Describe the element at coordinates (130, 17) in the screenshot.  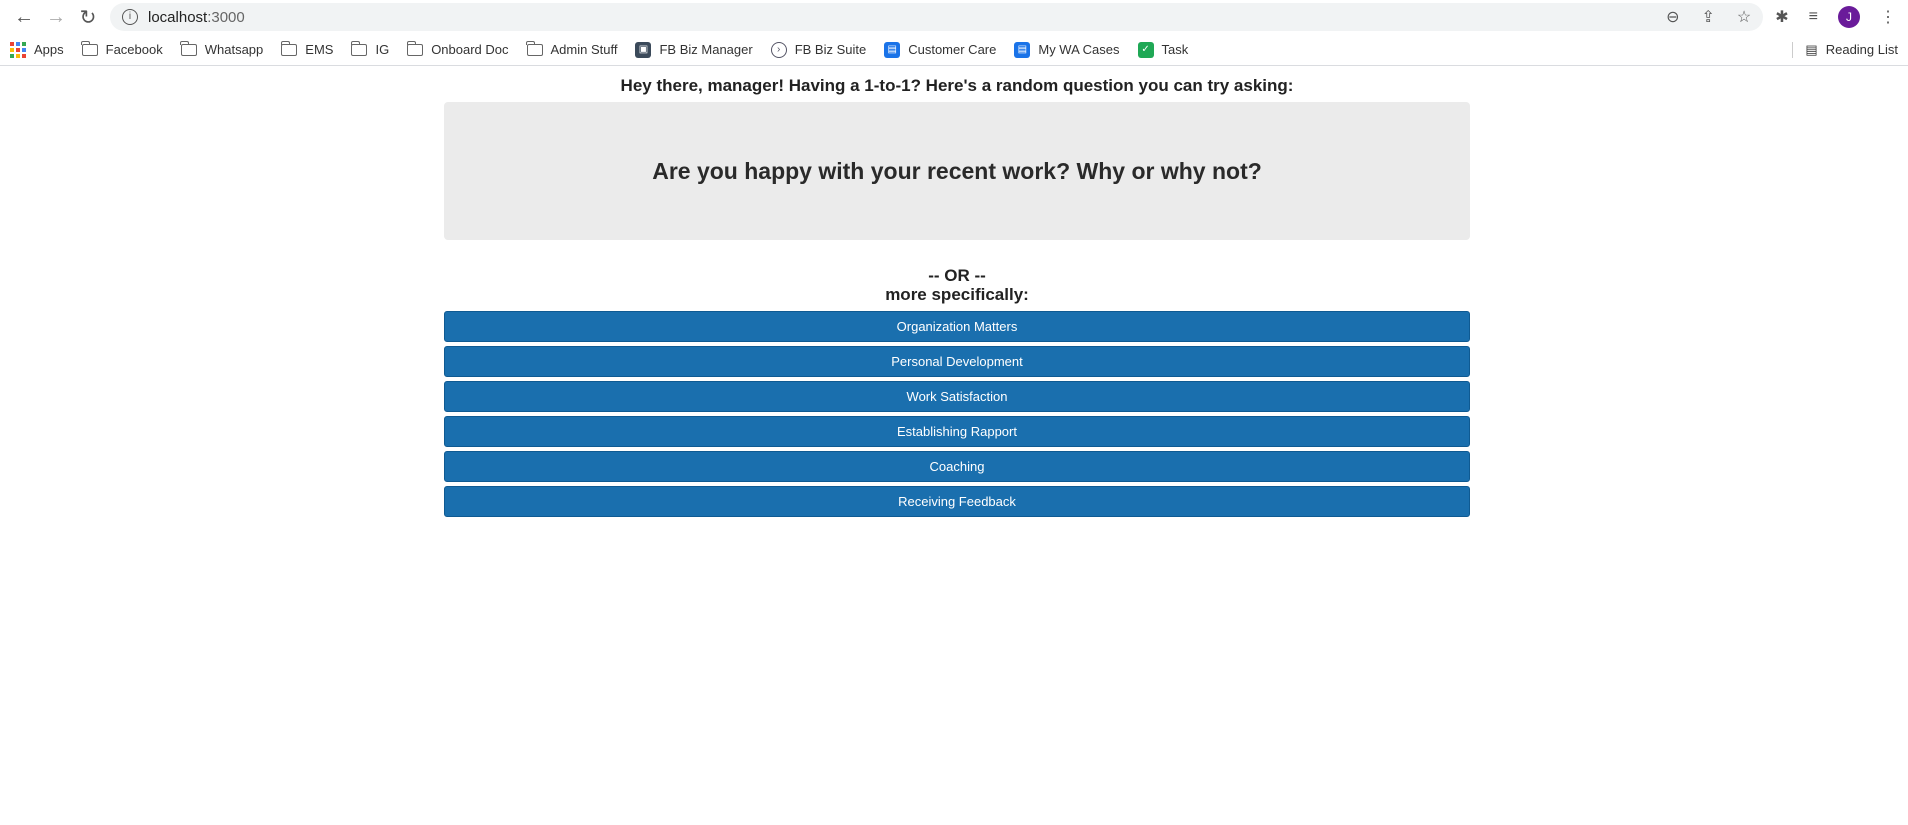
I see `site-info-icon: i` at that location.